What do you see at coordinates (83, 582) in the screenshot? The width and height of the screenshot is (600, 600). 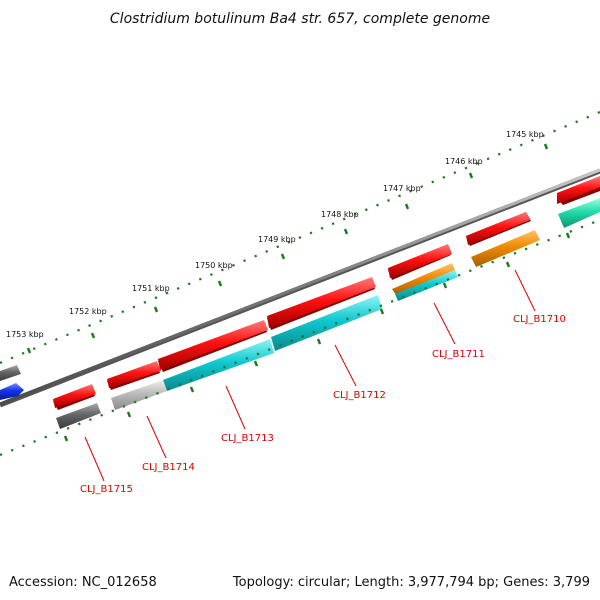 I see `accession-text: Accession: NC_012658` at bounding box center [83, 582].